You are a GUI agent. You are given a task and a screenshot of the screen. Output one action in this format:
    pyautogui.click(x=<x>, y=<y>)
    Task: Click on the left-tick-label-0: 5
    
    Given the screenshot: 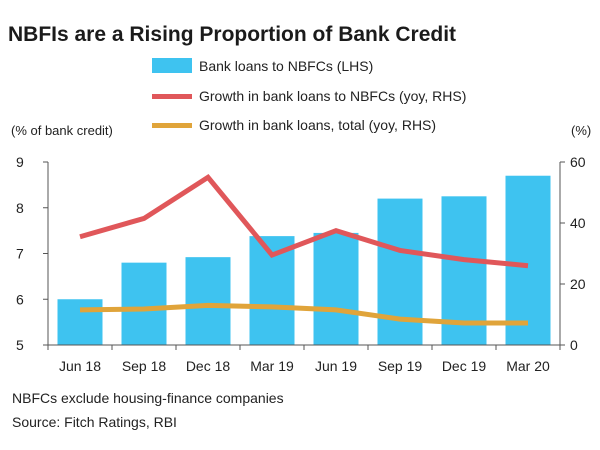 What is the action you would take?
    pyautogui.click(x=20, y=345)
    